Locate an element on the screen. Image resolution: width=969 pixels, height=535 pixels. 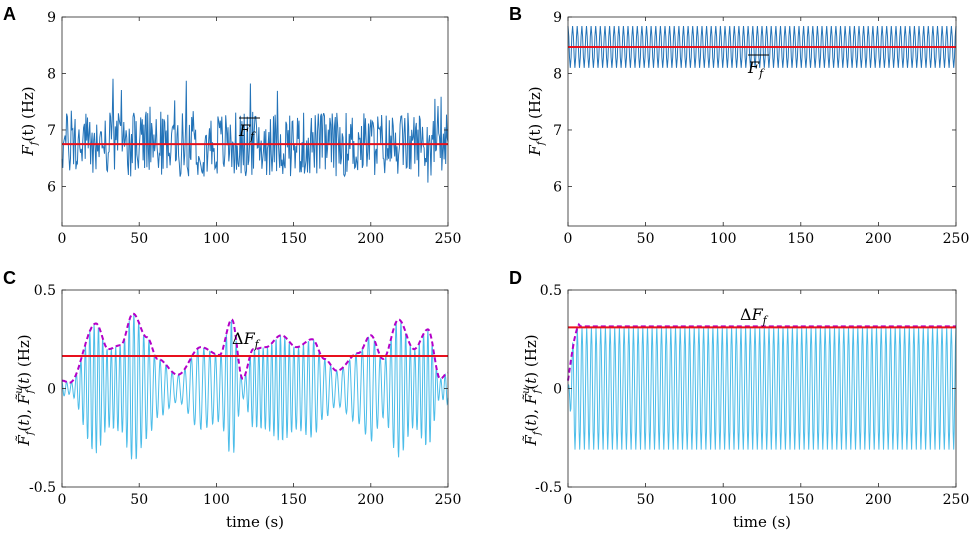
series-b-line is located at coordinates (762, 46).